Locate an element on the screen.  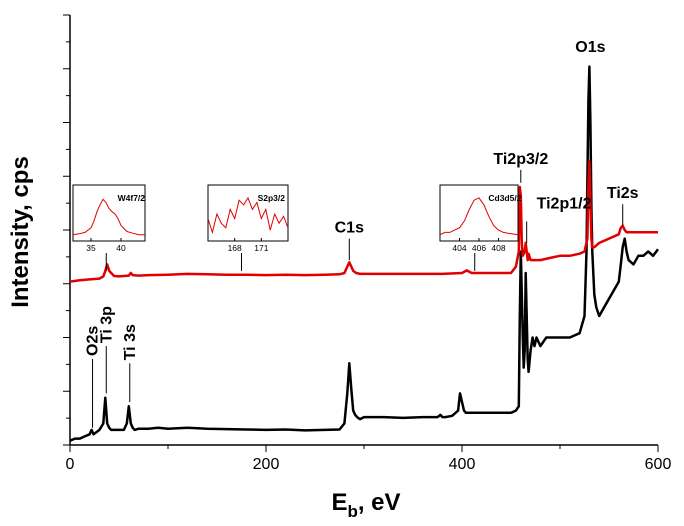
x-tick-label: 400 is located at coordinates (462, 464).